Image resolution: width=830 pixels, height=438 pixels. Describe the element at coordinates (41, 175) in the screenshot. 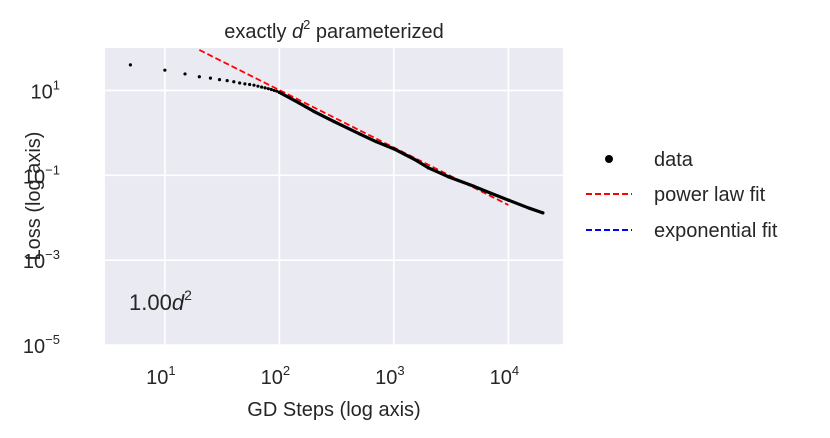

I see `y-tick-label-1: 10⁻¹` at that location.